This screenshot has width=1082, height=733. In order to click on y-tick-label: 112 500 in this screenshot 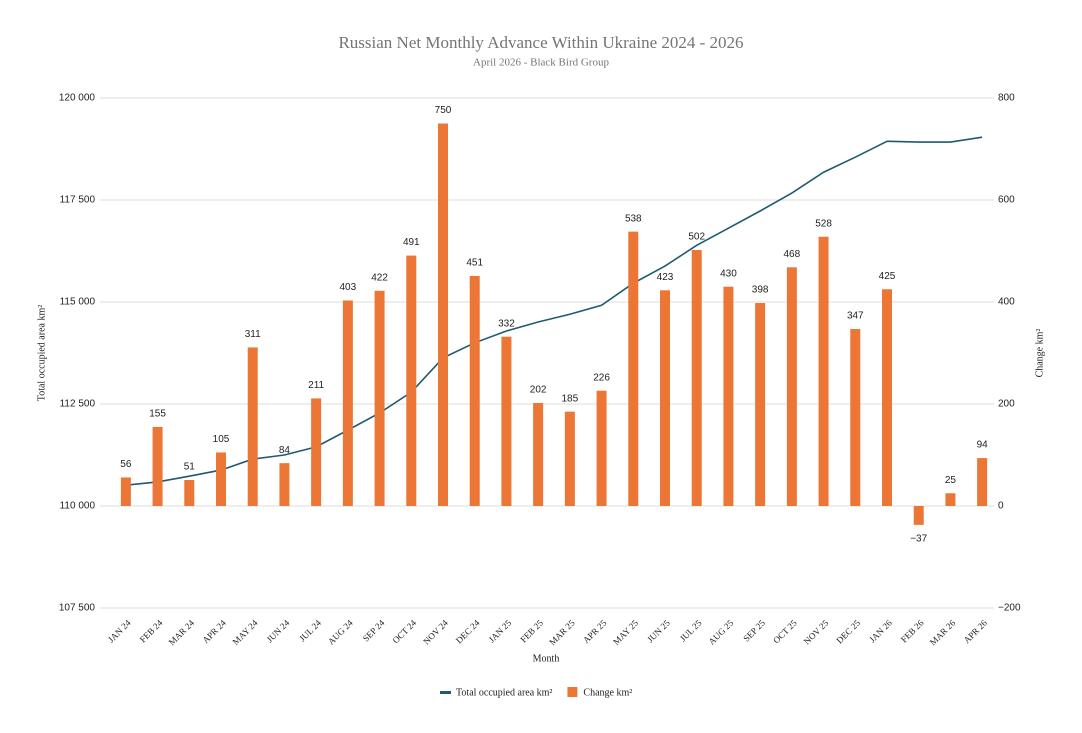, I will do `click(78, 404)`.